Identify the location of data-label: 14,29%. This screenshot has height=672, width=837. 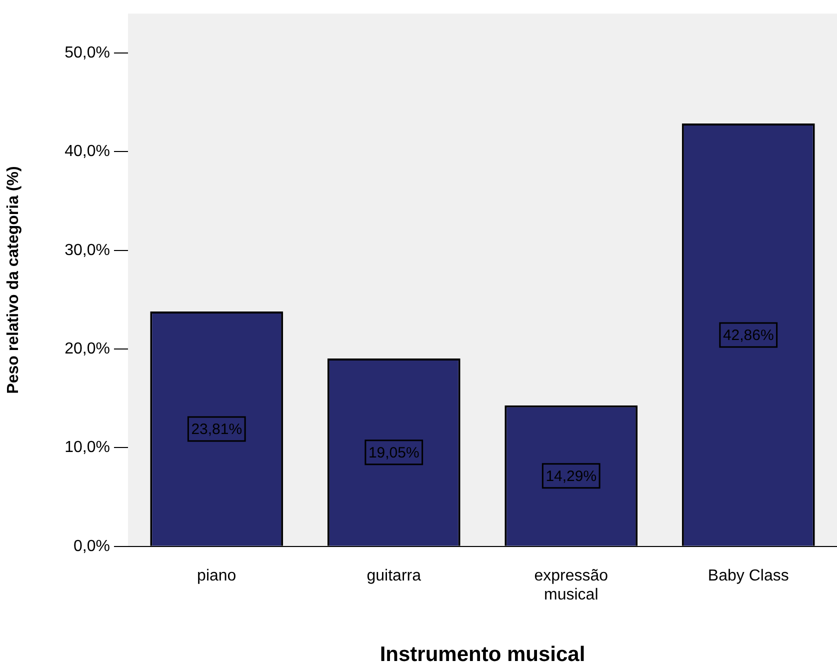
(571, 477).